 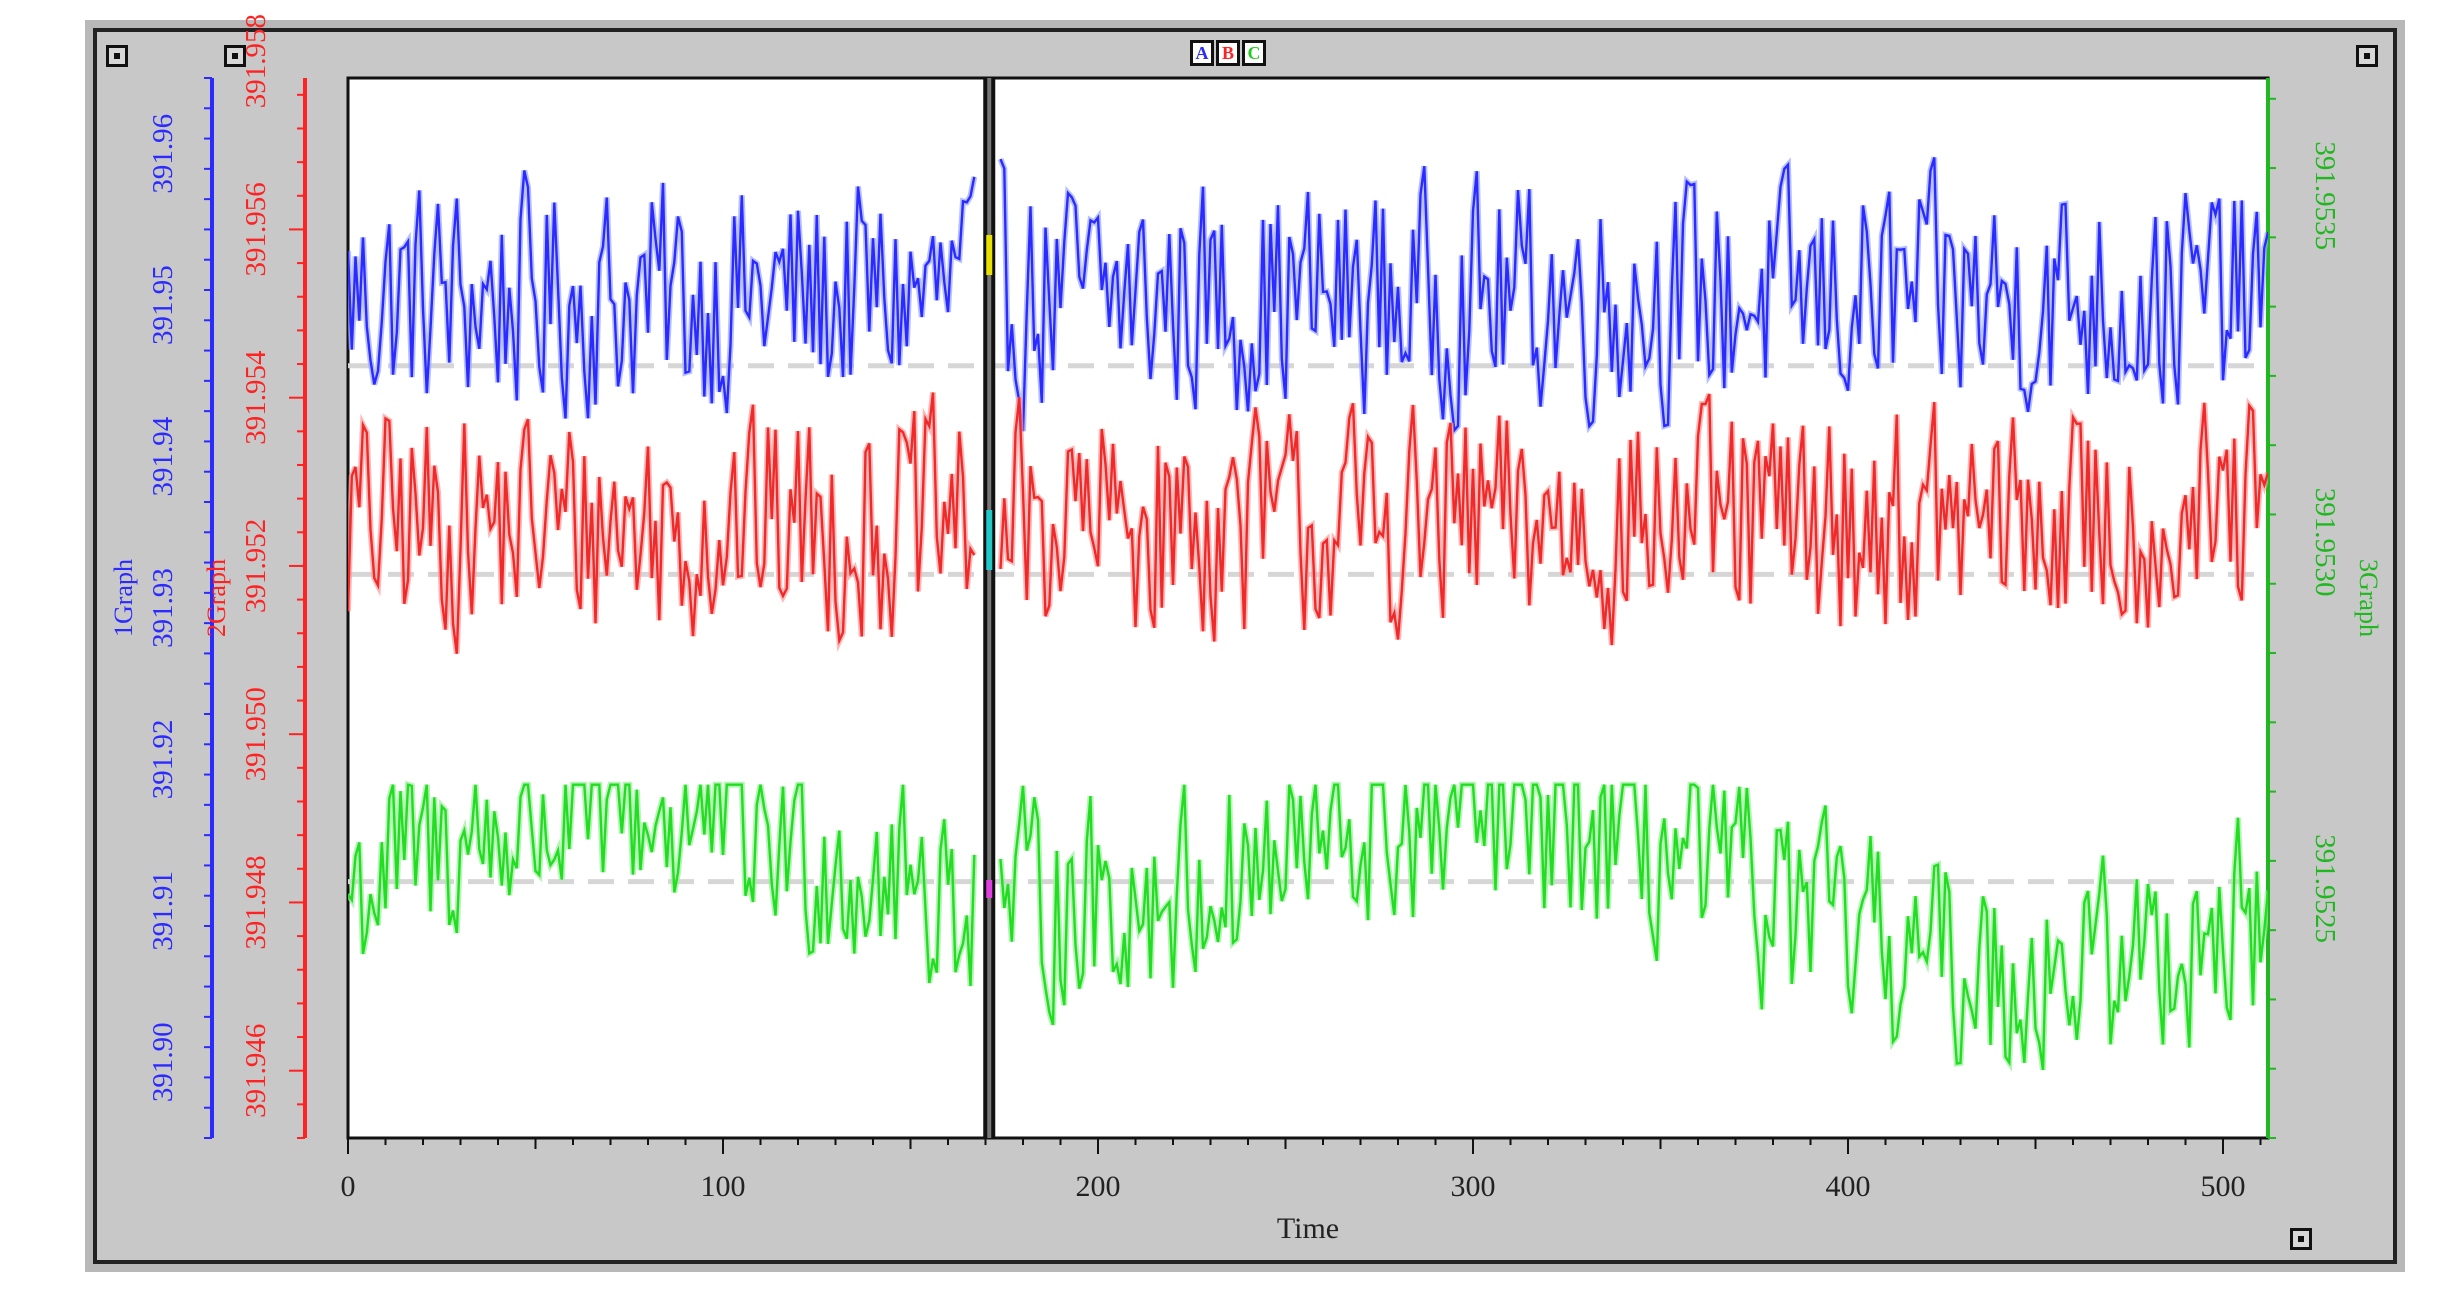 I want to click on axis-3-tick-label: 391.9525, so click(x=2325, y=888).